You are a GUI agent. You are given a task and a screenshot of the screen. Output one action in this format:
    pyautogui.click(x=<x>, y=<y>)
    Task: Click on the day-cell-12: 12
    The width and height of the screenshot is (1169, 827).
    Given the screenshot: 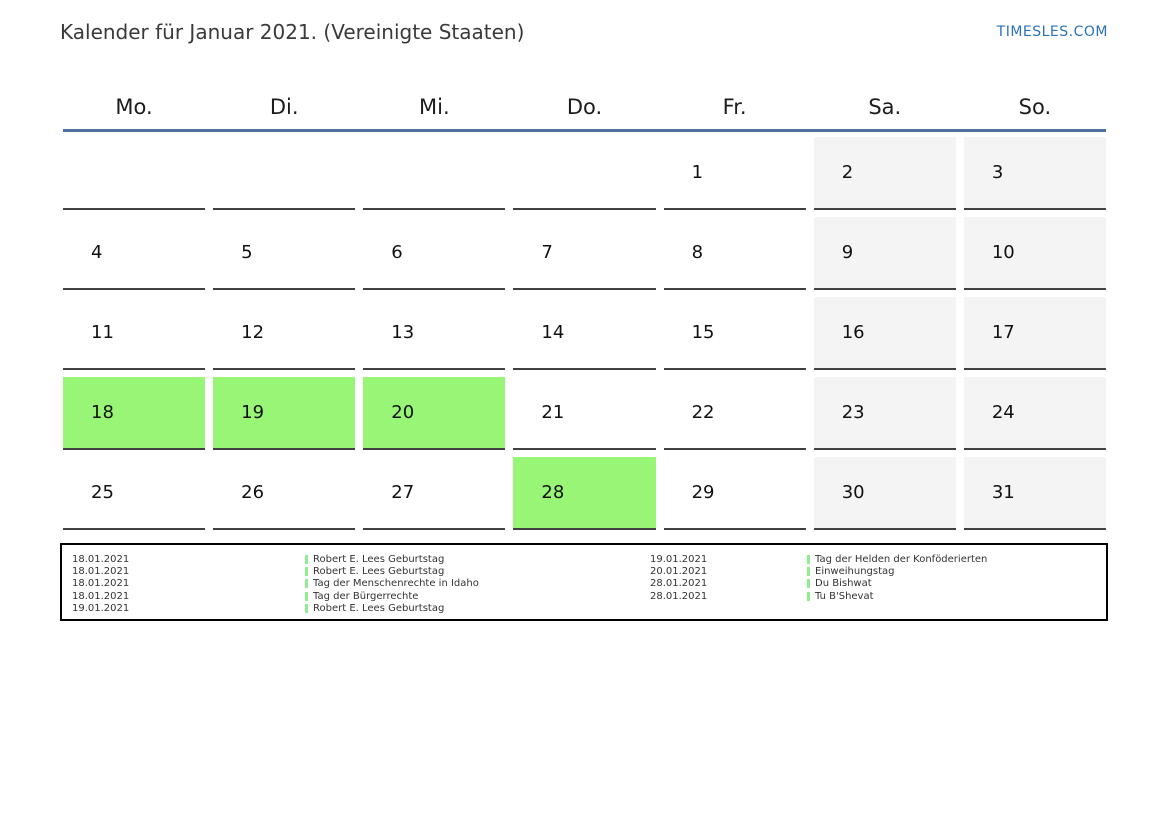 What is the action you would take?
    pyautogui.click(x=284, y=333)
    